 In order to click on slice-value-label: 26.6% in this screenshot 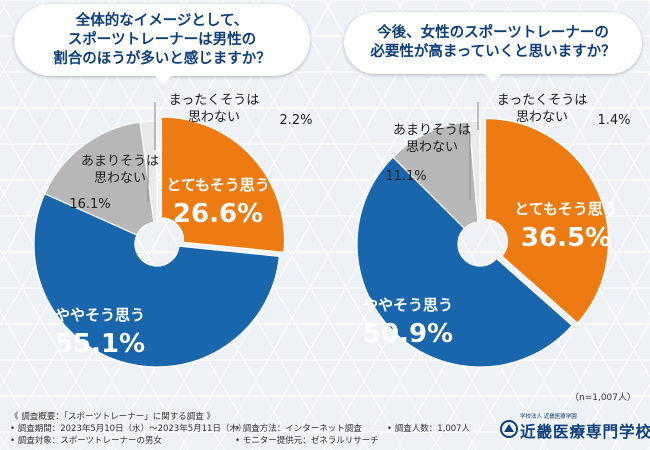, I will do `click(218, 214)`.